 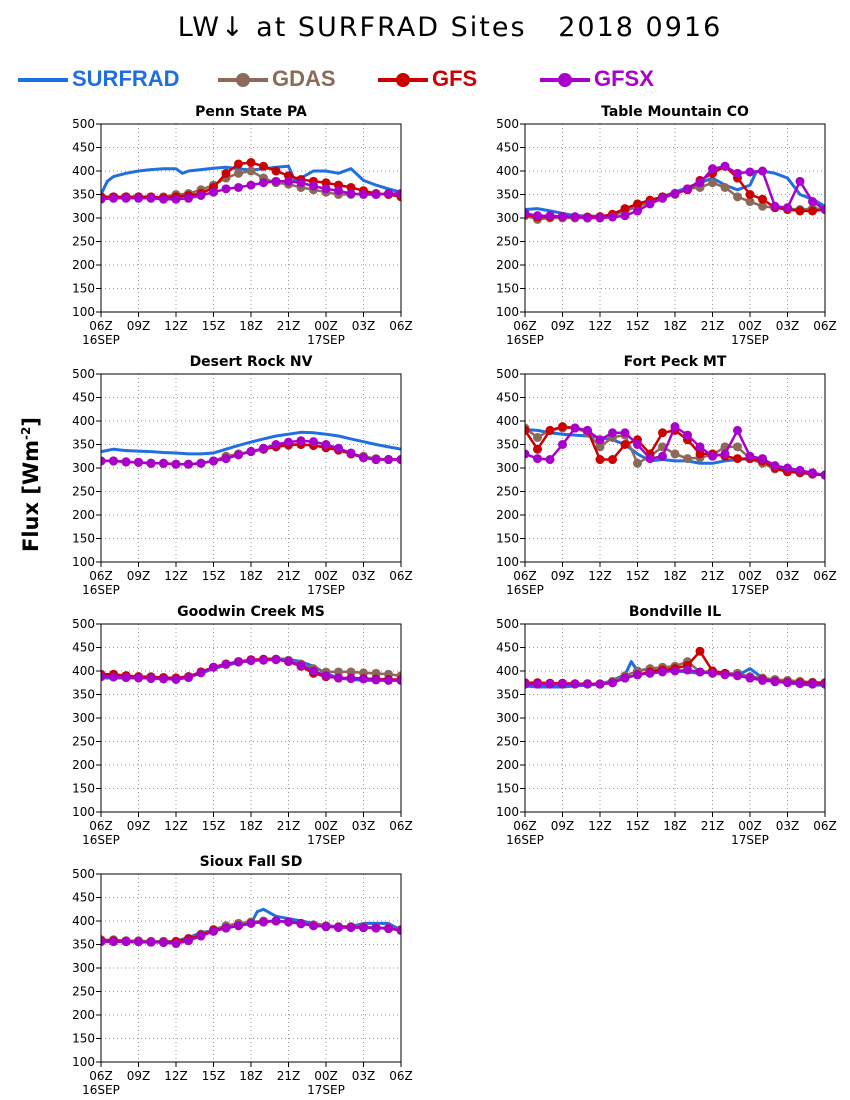 What do you see at coordinates (563, 576) in the screenshot?
I see `x-tick-label: 09Z` at bounding box center [563, 576].